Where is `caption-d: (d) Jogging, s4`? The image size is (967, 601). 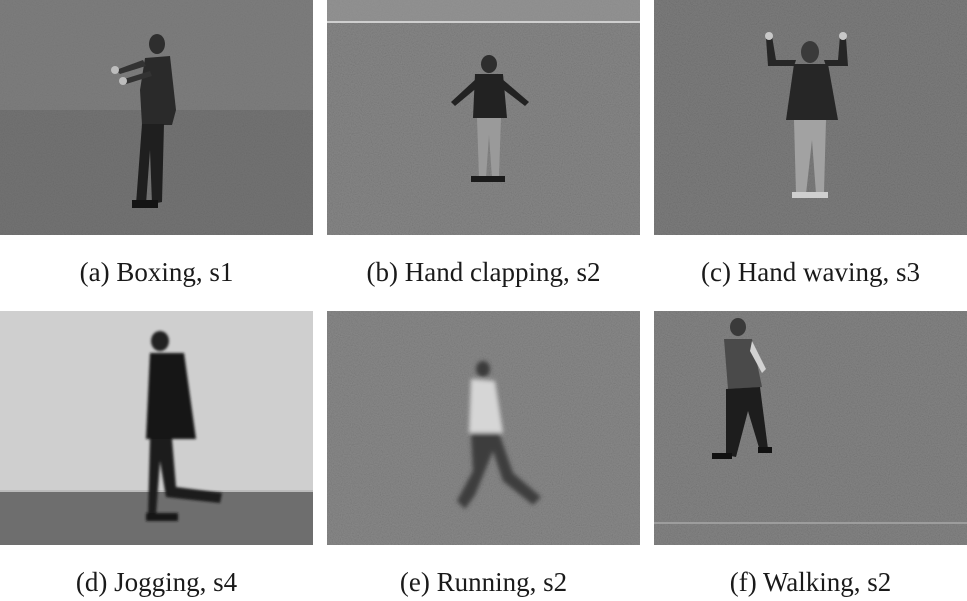 caption-d: (d) Jogging, s4 is located at coordinates (156, 582).